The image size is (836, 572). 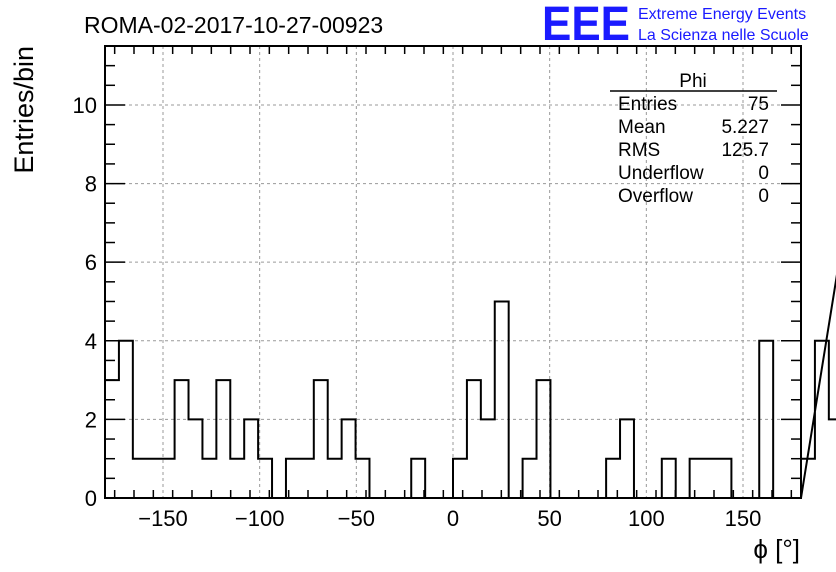 What do you see at coordinates (260, 518) in the screenshot?
I see `x-tick-label: −100` at bounding box center [260, 518].